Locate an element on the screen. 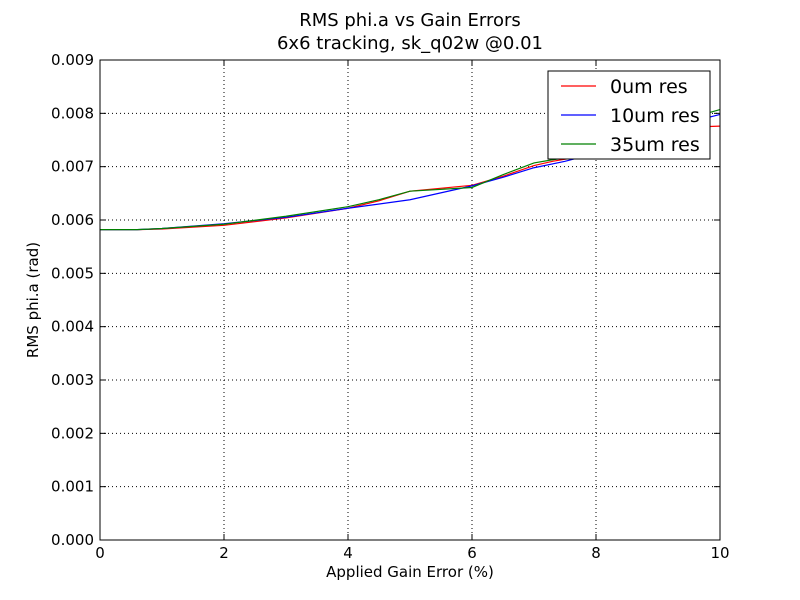  y-tick-label: 0.000 is located at coordinates (72, 540).